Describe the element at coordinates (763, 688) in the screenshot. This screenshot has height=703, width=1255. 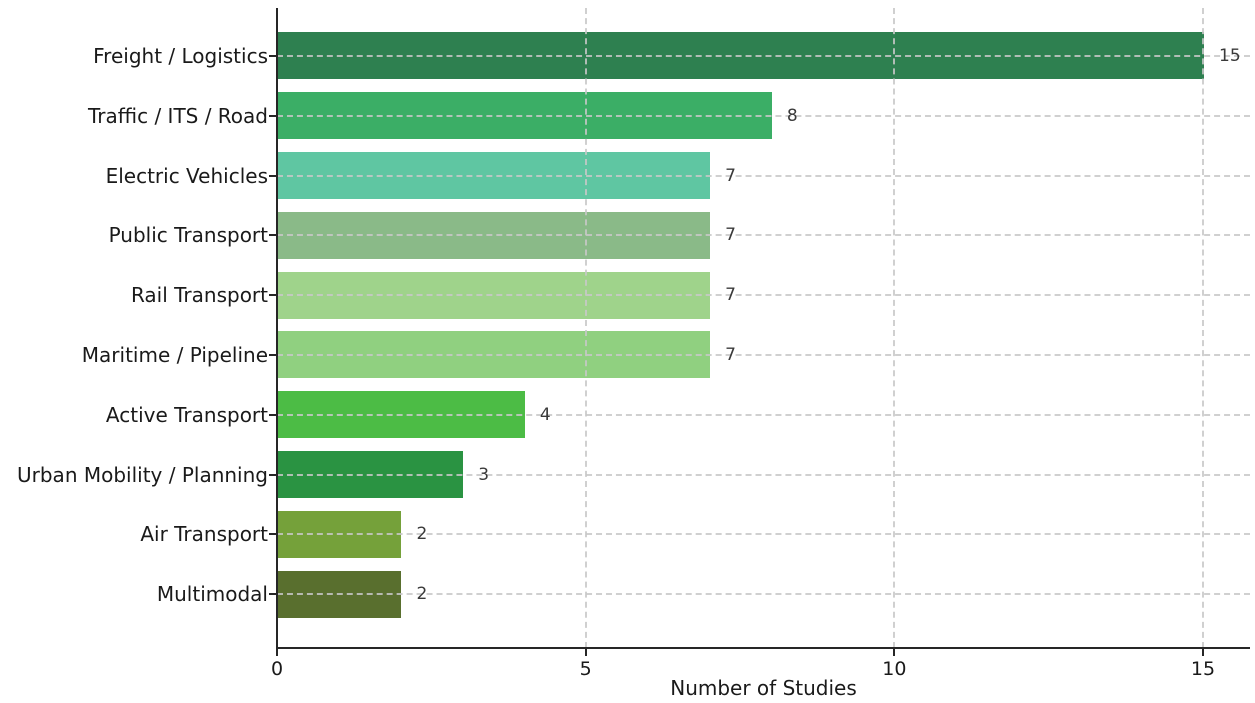
I see `x-axis-label: Number of Studies` at that location.